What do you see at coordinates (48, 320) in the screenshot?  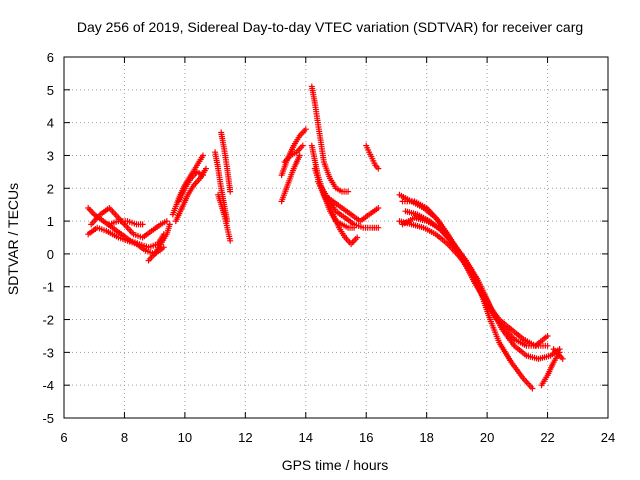 I see `y-tick-label: -2` at bounding box center [48, 320].